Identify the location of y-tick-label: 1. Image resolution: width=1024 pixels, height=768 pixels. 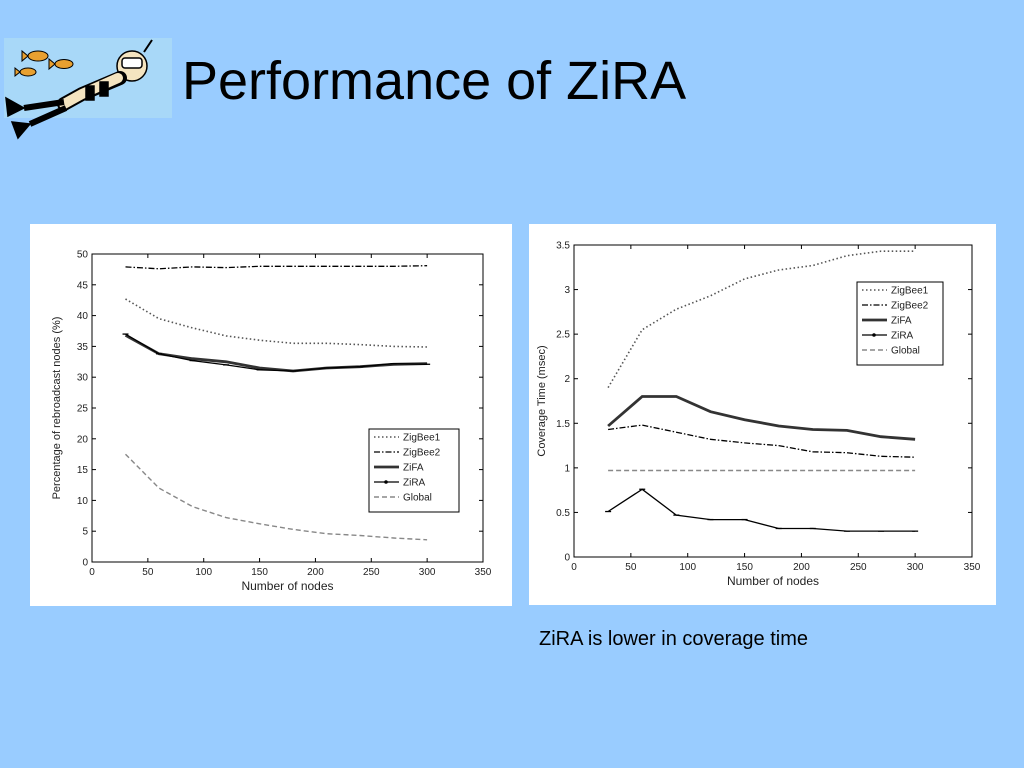
(567, 468).